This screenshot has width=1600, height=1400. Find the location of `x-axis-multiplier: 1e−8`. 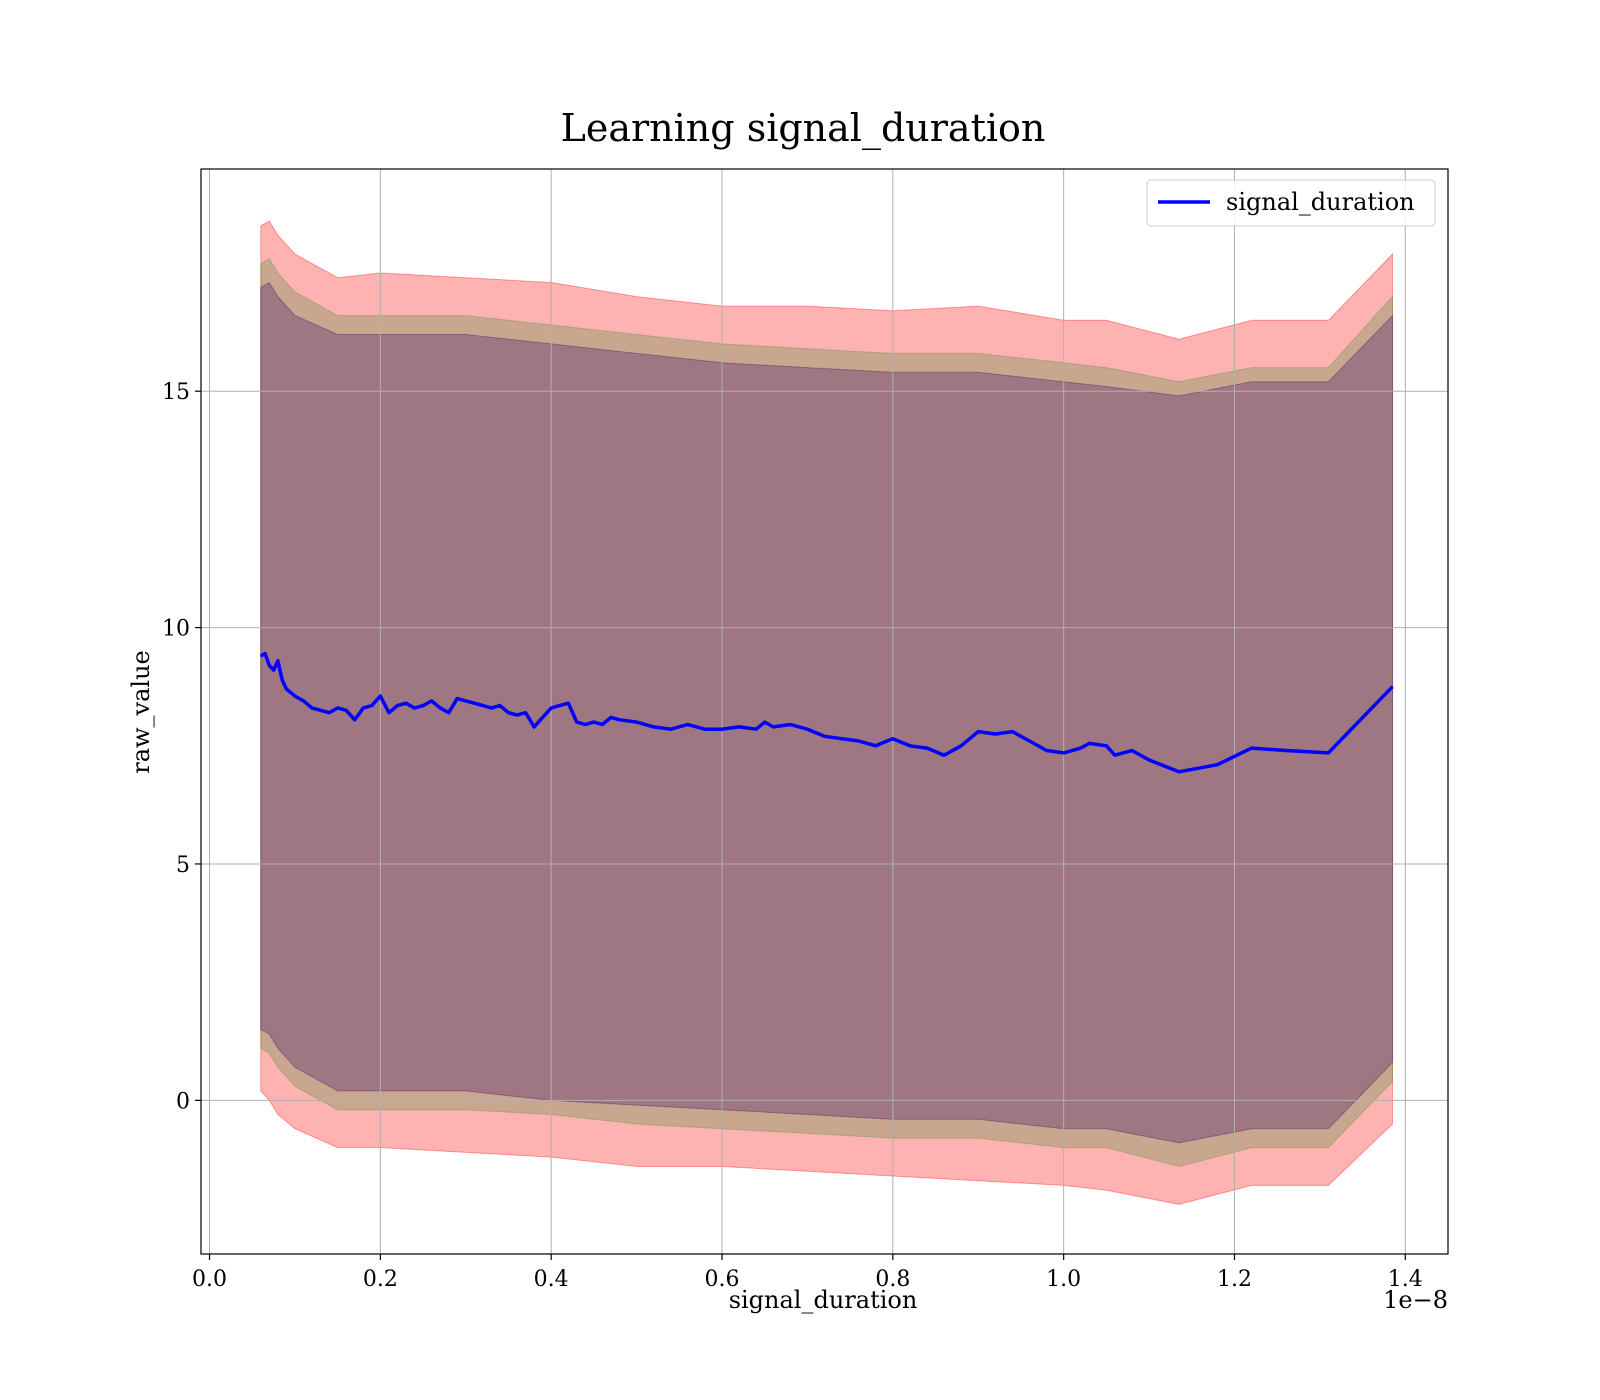

x-axis-multiplier: 1e−8 is located at coordinates (1415, 1300).